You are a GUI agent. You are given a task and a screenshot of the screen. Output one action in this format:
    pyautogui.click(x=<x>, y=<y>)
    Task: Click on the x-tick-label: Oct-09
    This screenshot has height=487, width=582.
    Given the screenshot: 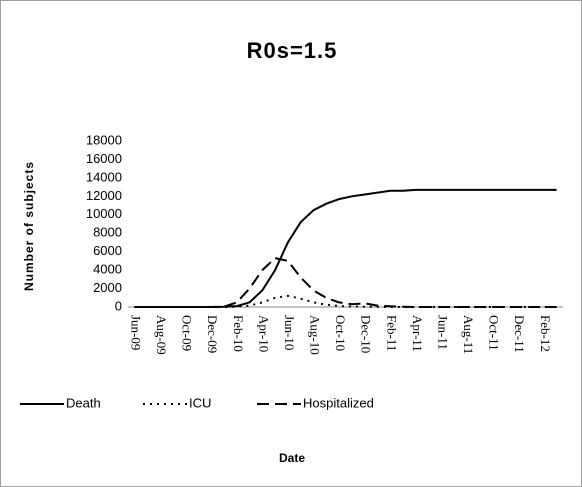 What is the action you would take?
    pyautogui.click(x=187, y=333)
    